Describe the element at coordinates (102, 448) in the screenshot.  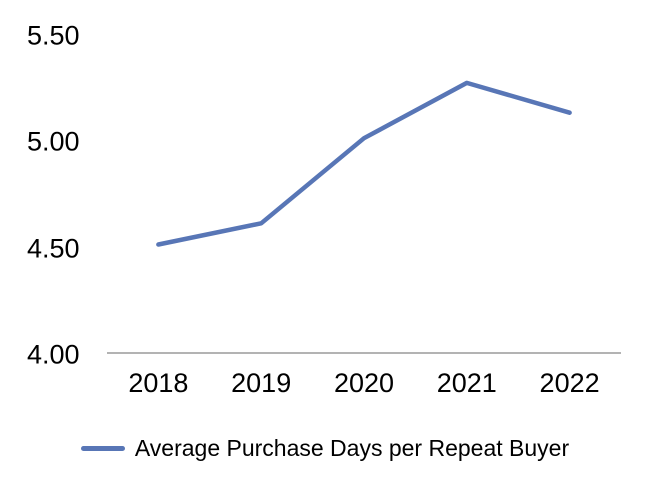
I see `legend-line-swatch` at that location.